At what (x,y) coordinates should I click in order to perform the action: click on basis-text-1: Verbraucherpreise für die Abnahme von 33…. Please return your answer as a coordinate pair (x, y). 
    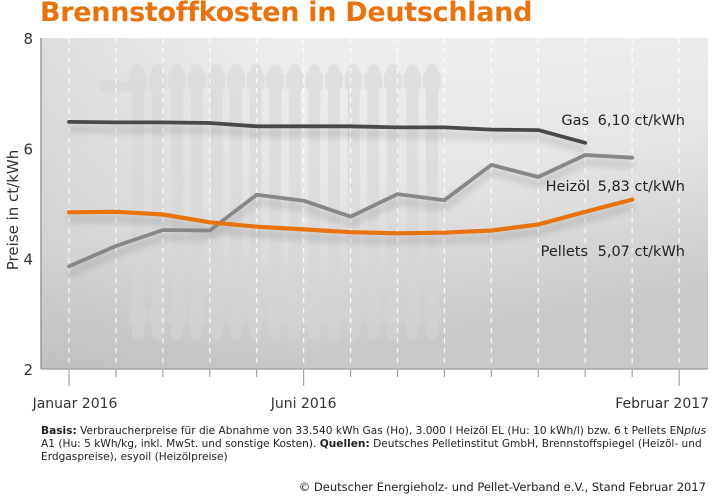
    Looking at the image, I should click on (373, 431).